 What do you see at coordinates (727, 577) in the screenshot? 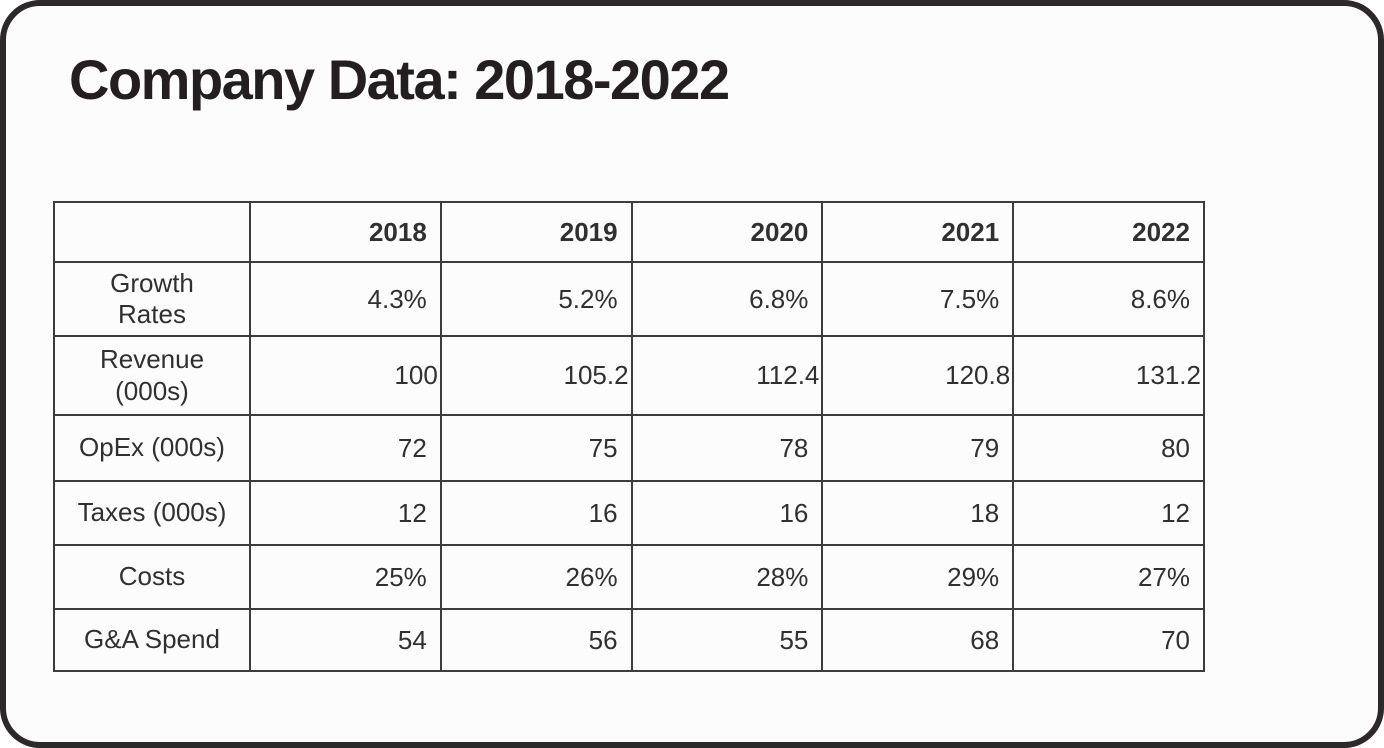
I see `cell-value: 28%` at bounding box center [727, 577].